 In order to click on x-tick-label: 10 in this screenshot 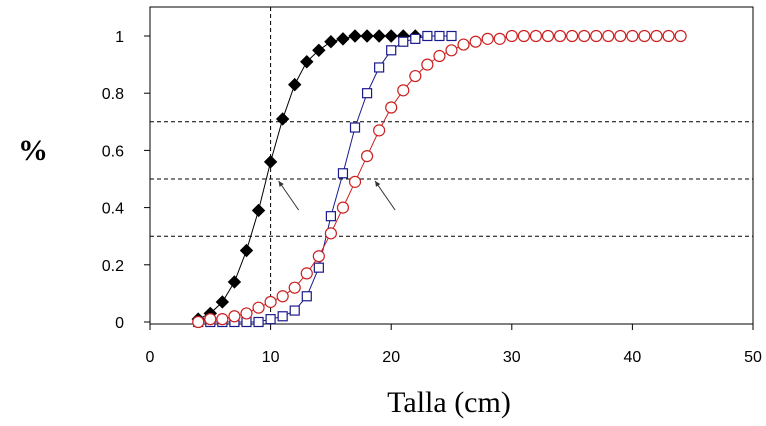, I will do `click(271, 357)`.